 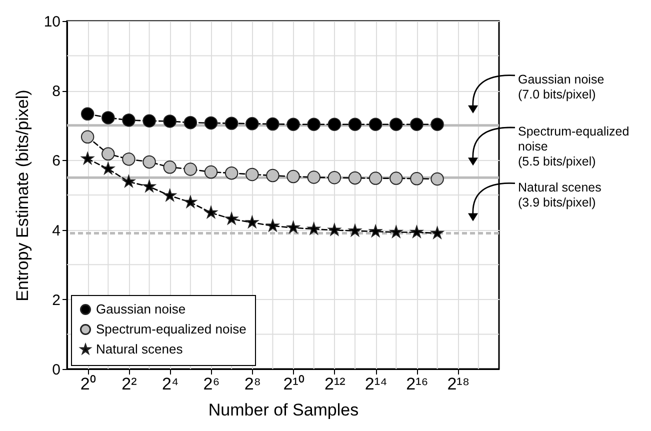 I want to click on legend-label: Natural scenes, so click(x=140, y=349).